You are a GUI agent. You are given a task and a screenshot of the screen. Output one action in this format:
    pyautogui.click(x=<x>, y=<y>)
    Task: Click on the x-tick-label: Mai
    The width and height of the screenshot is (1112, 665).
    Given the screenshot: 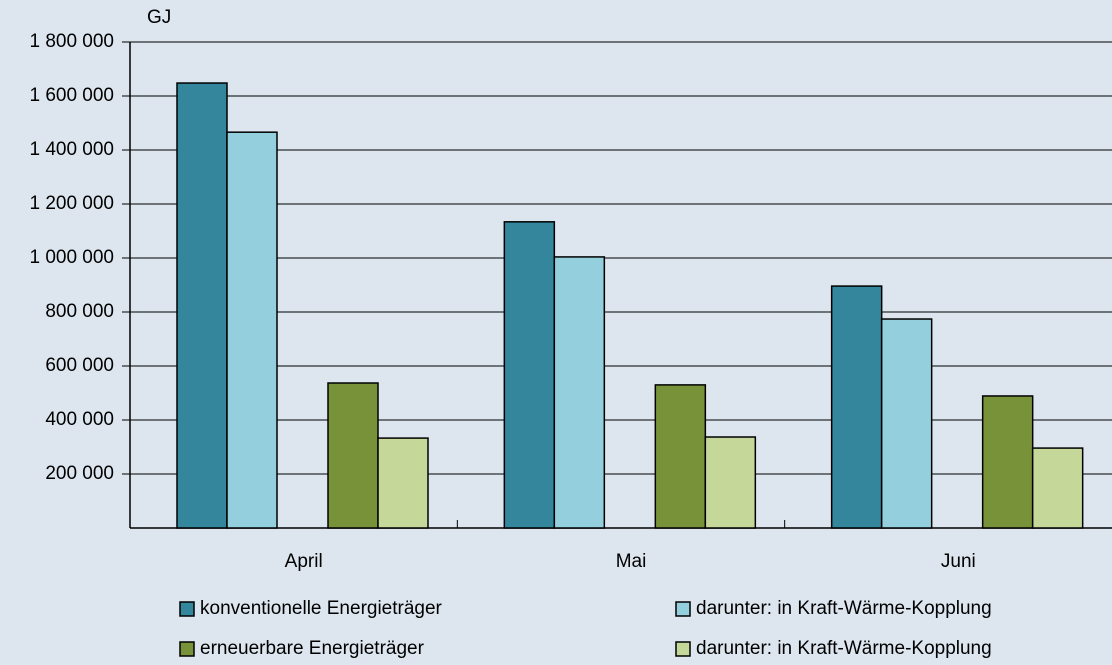 What is the action you would take?
    pyautogui.click(x=631, y=561)
    